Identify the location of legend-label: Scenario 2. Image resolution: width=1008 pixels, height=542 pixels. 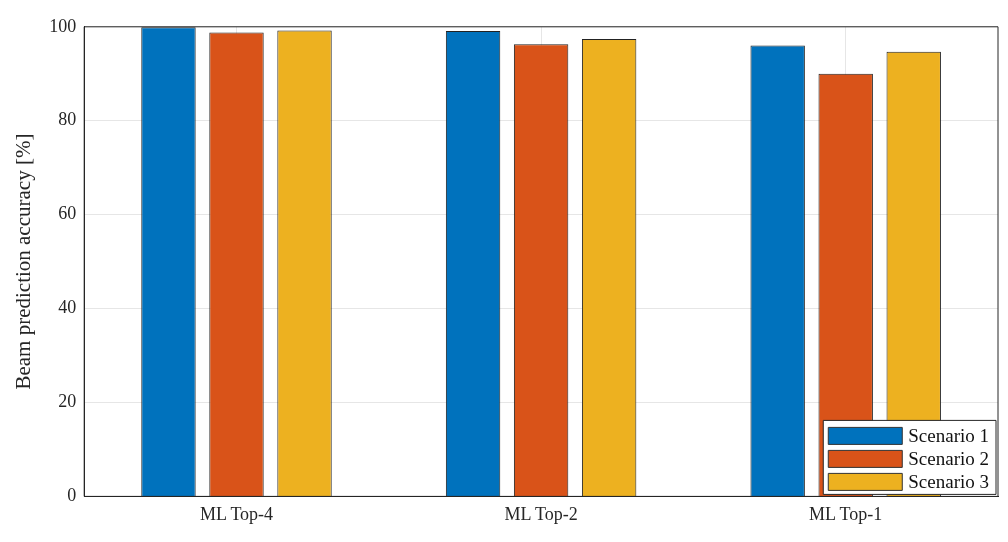
(949, 458).